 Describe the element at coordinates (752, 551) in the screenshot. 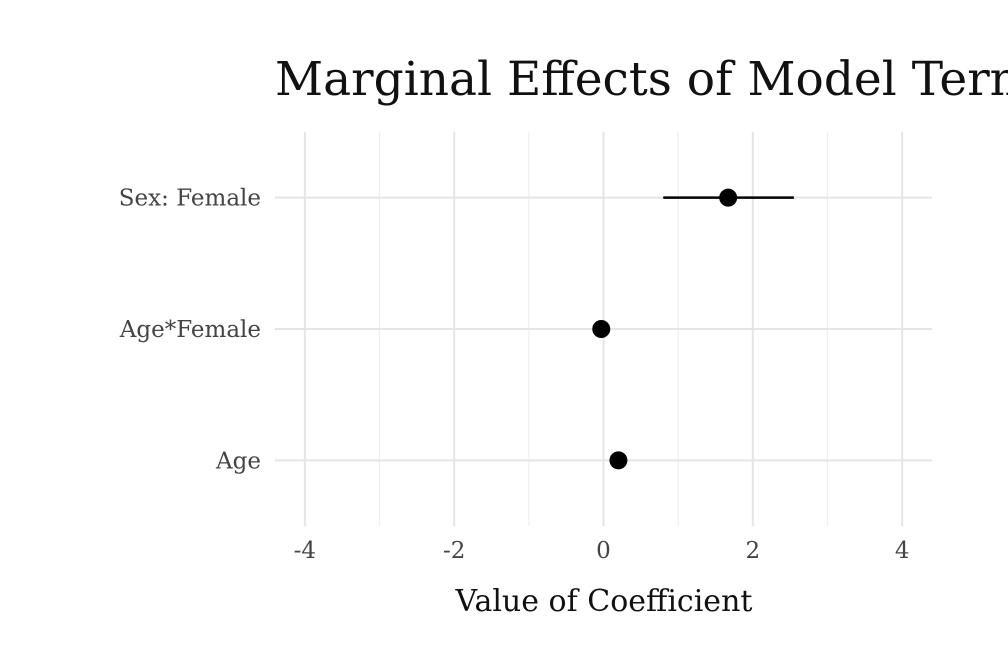

I see `x-tick-label: 2` at that location.